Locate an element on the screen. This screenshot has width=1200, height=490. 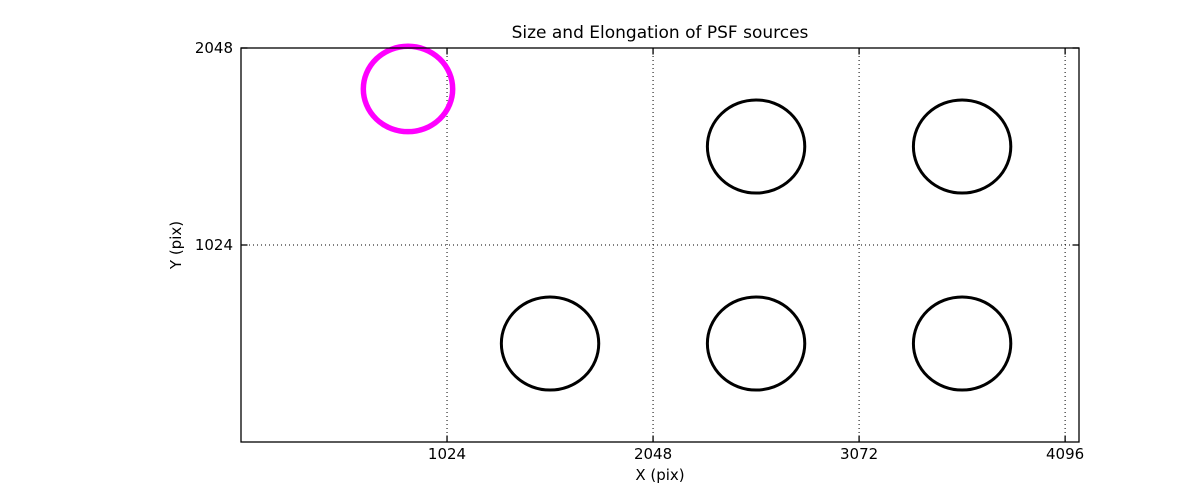
x-tick-label: 2048 is located at coordinates (653, 454).